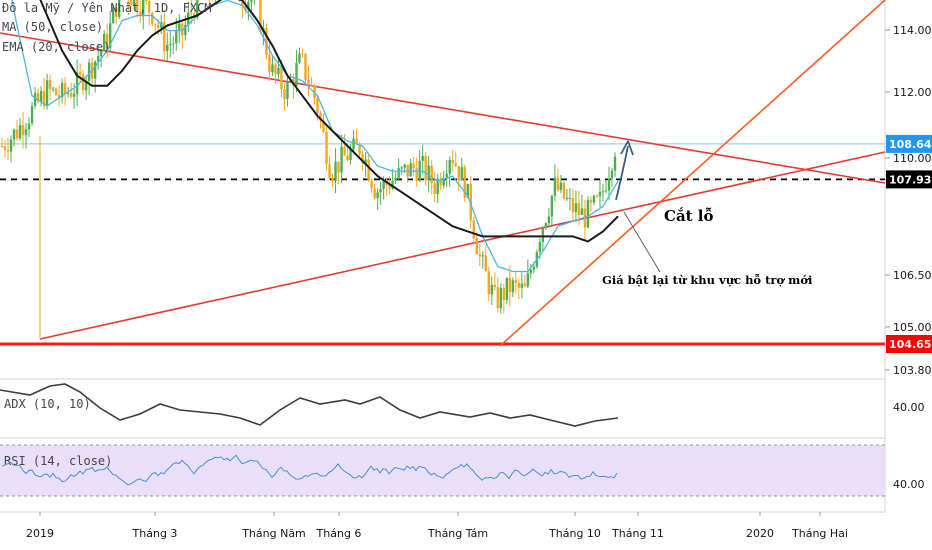  I want to click on rsi-band, so click(442, 470).